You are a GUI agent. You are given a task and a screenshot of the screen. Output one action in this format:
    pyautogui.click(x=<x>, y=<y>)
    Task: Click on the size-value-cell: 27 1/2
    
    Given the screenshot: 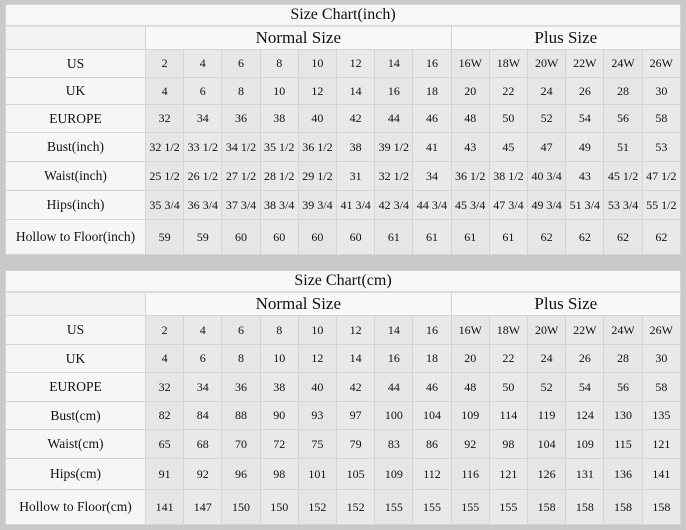 What is the action you would take?
    pyautogui.click(x=241, y=176)
    